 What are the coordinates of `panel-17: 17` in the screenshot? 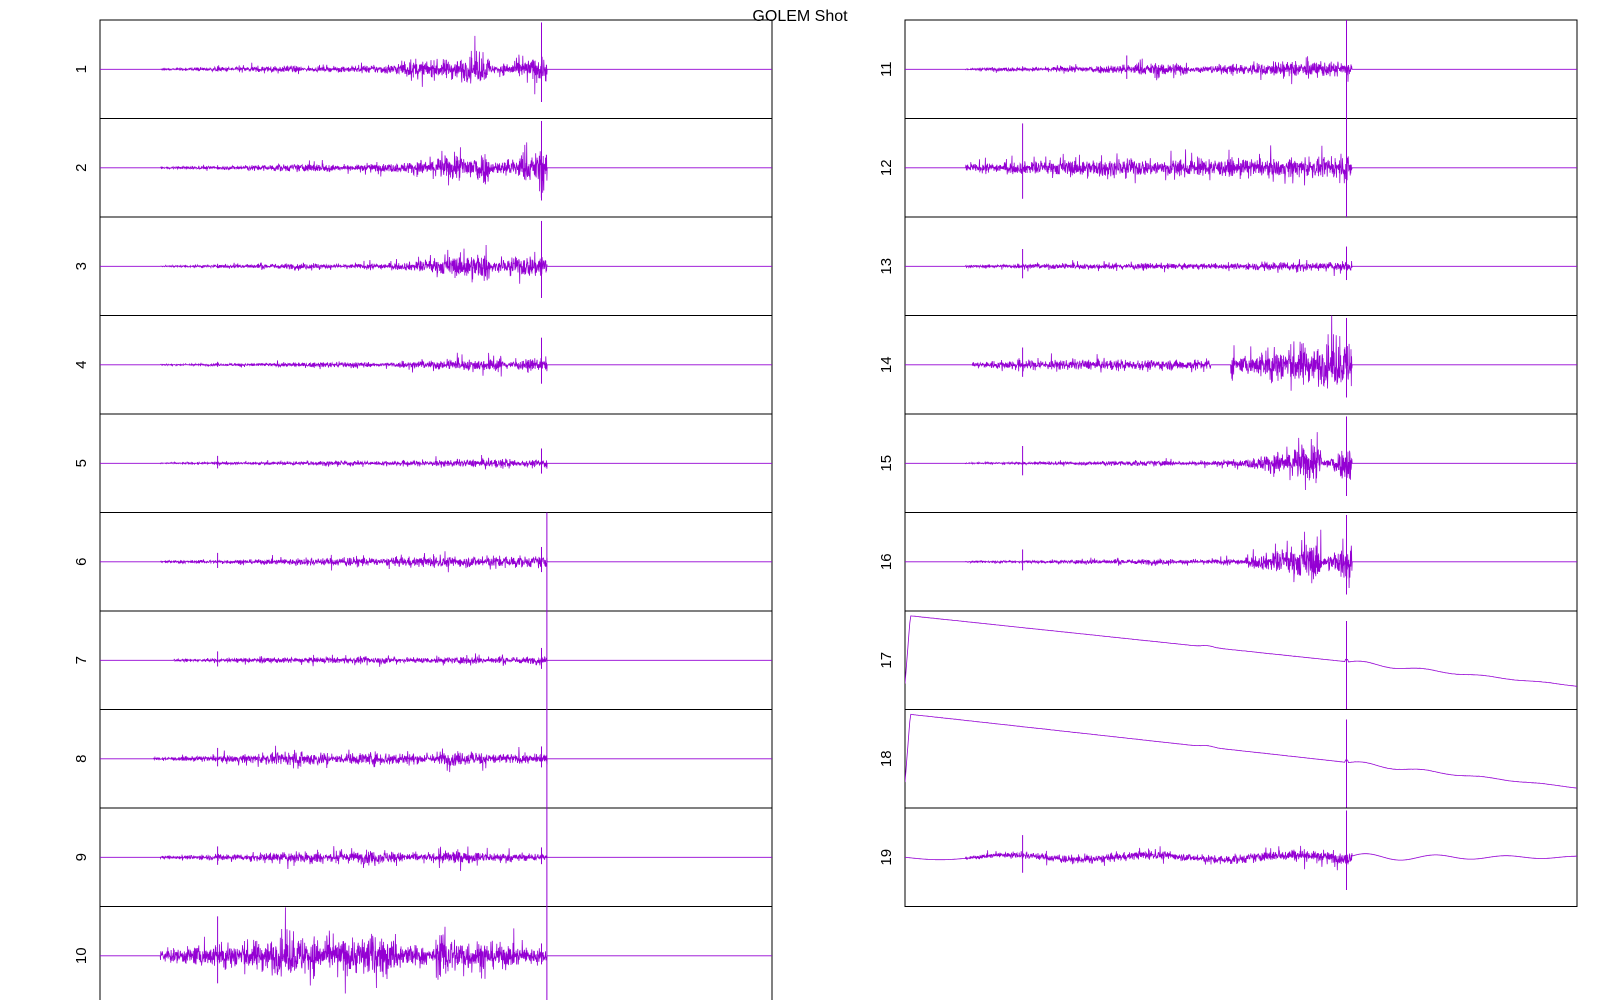 It's located at (1228, 660).